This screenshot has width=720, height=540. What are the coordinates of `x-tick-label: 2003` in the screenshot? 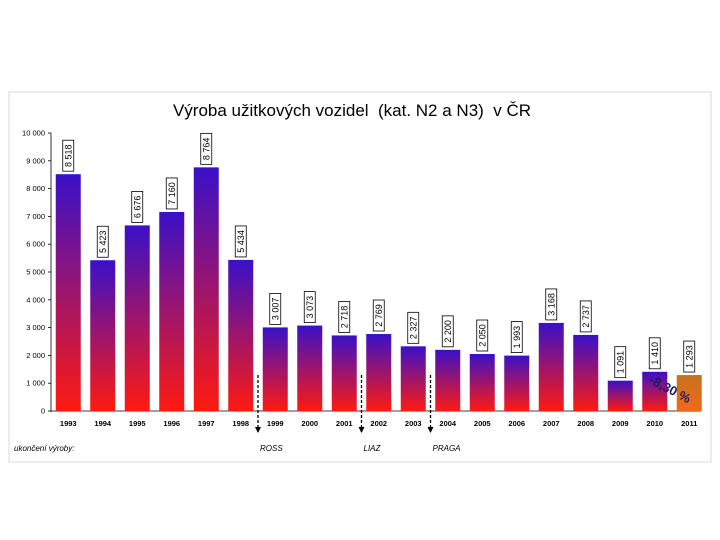 It's located at (413, 423).